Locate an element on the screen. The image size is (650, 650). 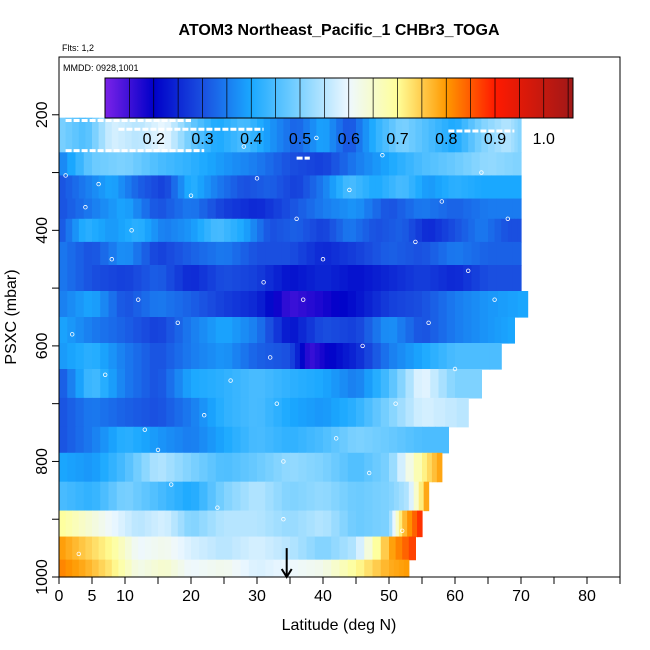
flight-track-lines is located at coordinates (290, 139).